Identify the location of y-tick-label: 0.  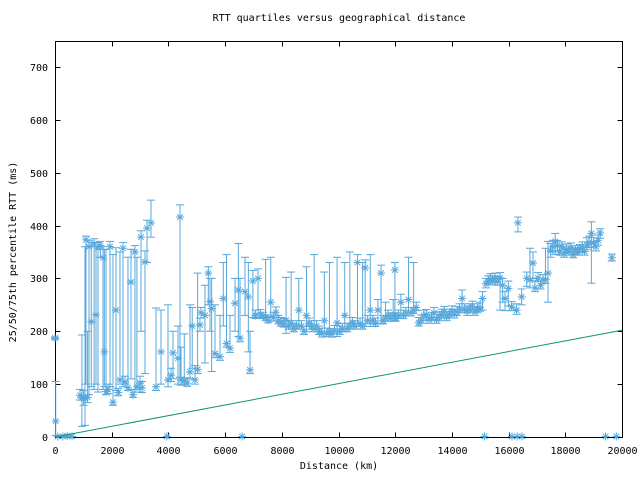
(45, 438).